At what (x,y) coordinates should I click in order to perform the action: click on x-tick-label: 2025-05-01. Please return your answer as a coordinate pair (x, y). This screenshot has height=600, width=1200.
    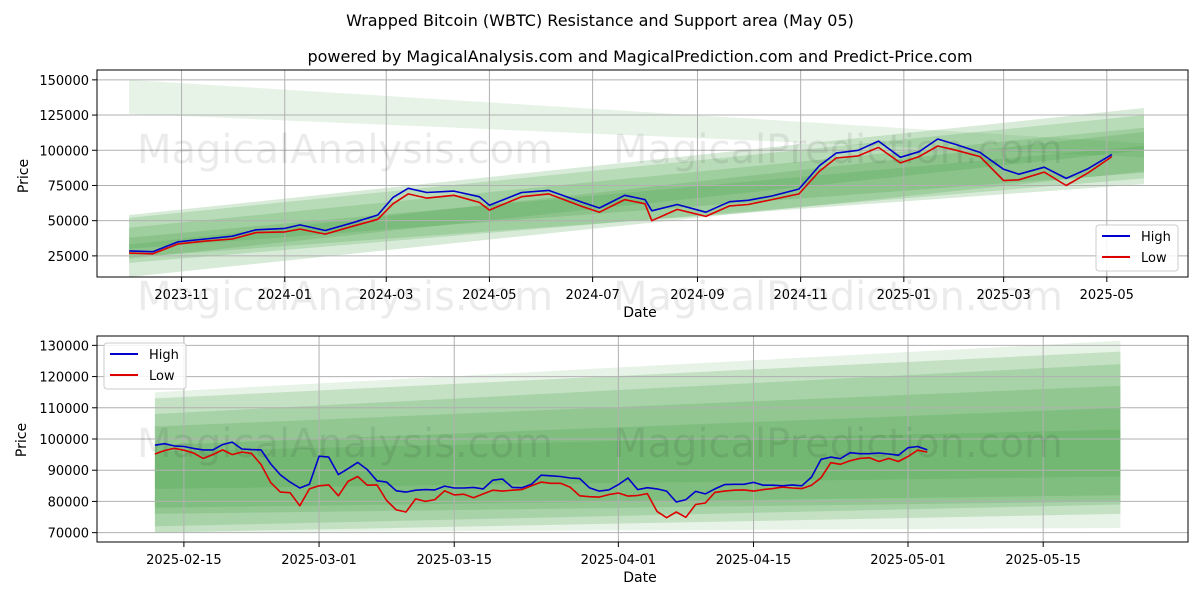
    Looking at the image, I should click on (908, 560).